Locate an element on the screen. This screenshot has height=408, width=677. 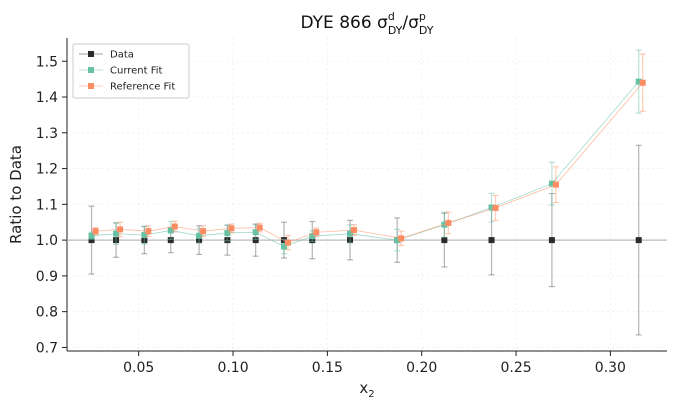
title-num-symbol: σ is located at coordinates (382, 23).